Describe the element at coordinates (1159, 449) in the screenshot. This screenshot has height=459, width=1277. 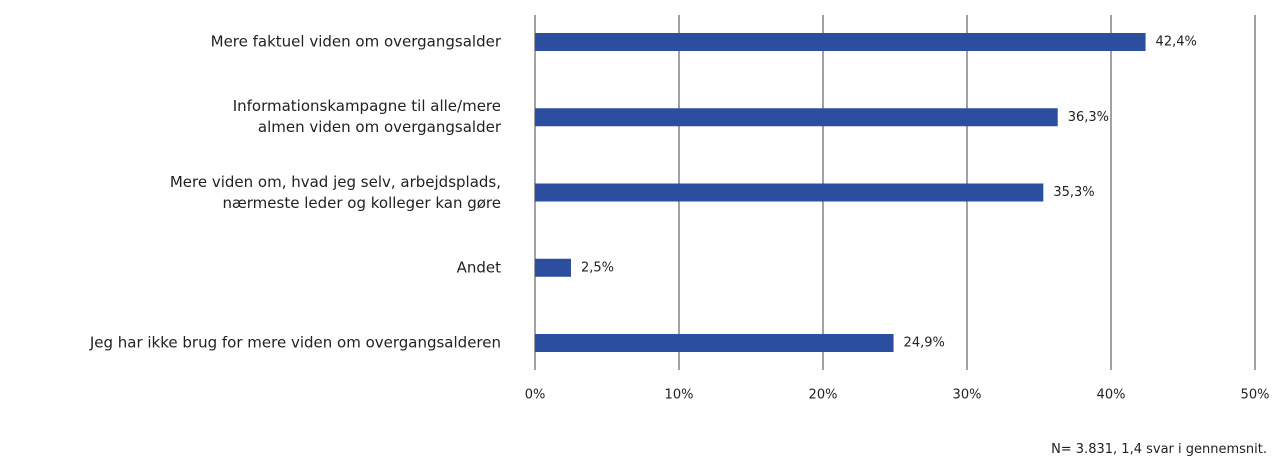
I see `footnote: N= 3.831, 1,4 svar i gennemsnit.` at that location.